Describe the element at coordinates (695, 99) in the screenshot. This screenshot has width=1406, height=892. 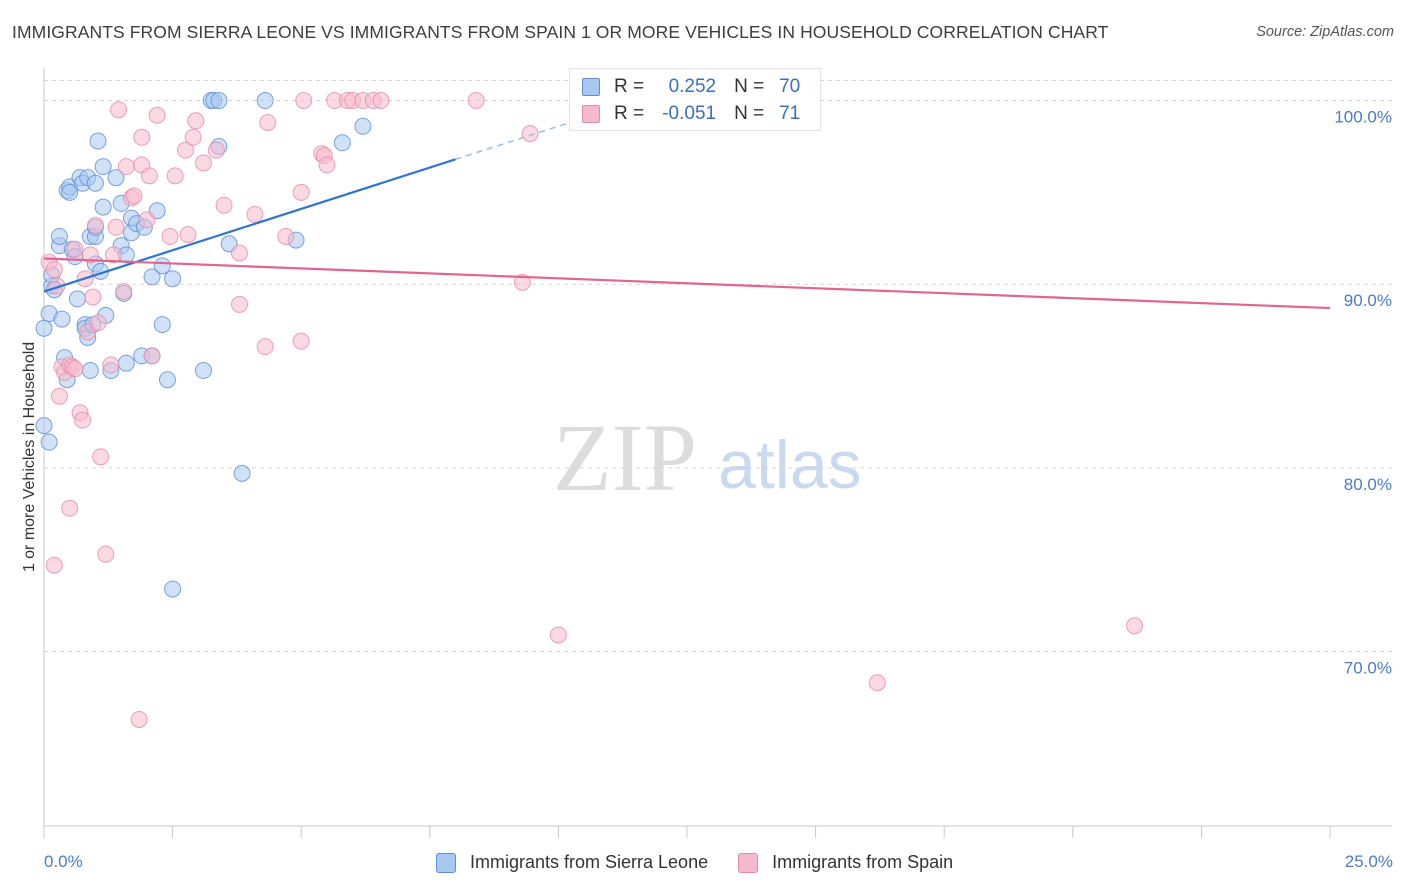
I see `stats-legend: R = 0.252 N = 70 R = -0.051 N = 71` at that location.